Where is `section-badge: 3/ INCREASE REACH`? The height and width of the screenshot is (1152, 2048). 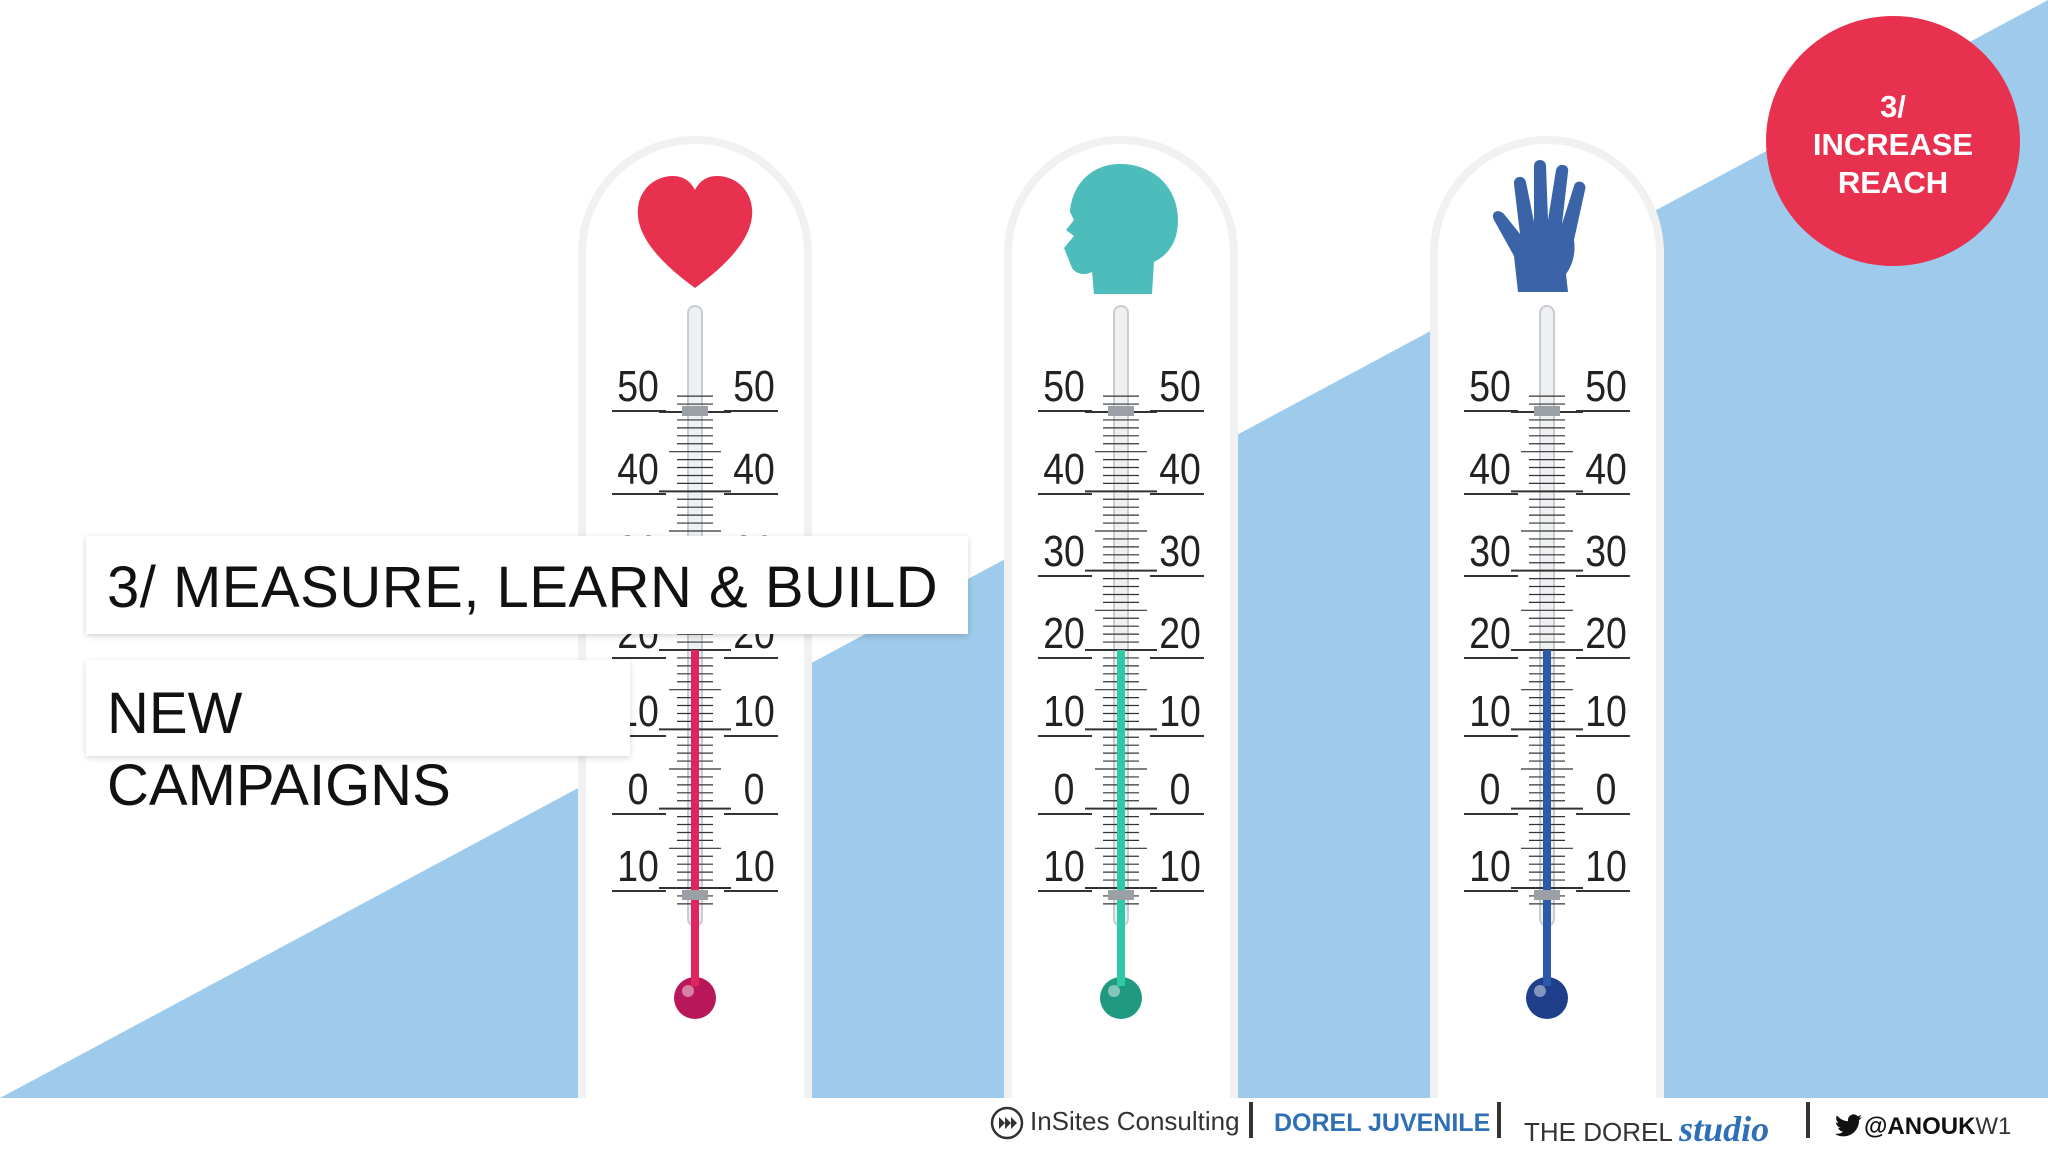 section-badge: 3/ INCREASE REACH is located at coordinates (1893, 141).